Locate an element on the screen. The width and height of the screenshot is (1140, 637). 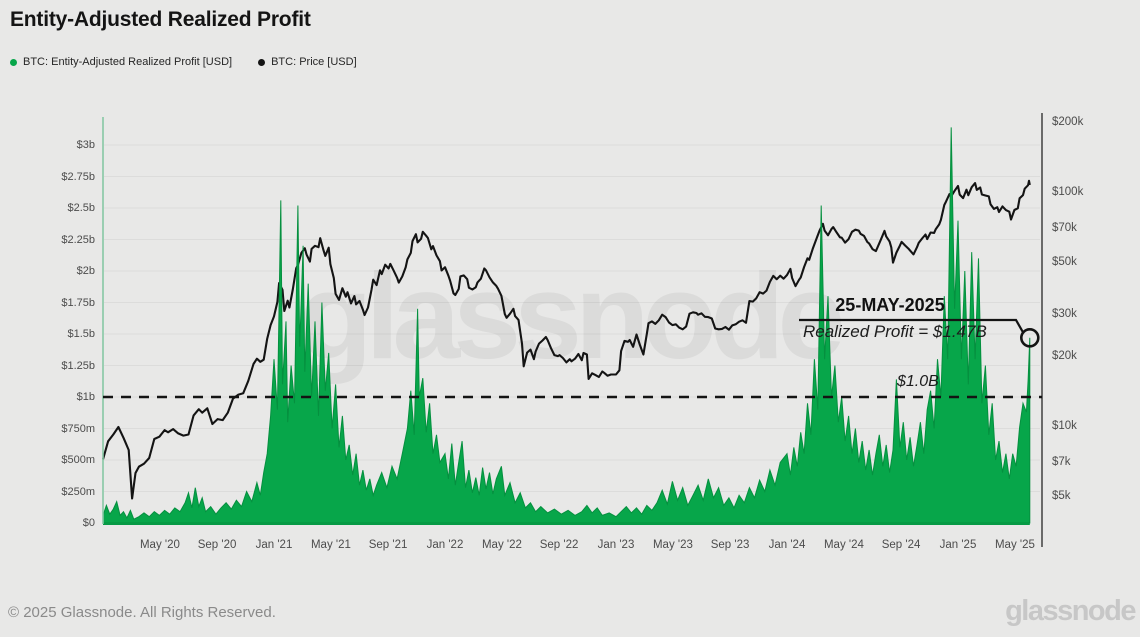
footer-brand-logo: glassnode is located at coordinates (1070, 611).